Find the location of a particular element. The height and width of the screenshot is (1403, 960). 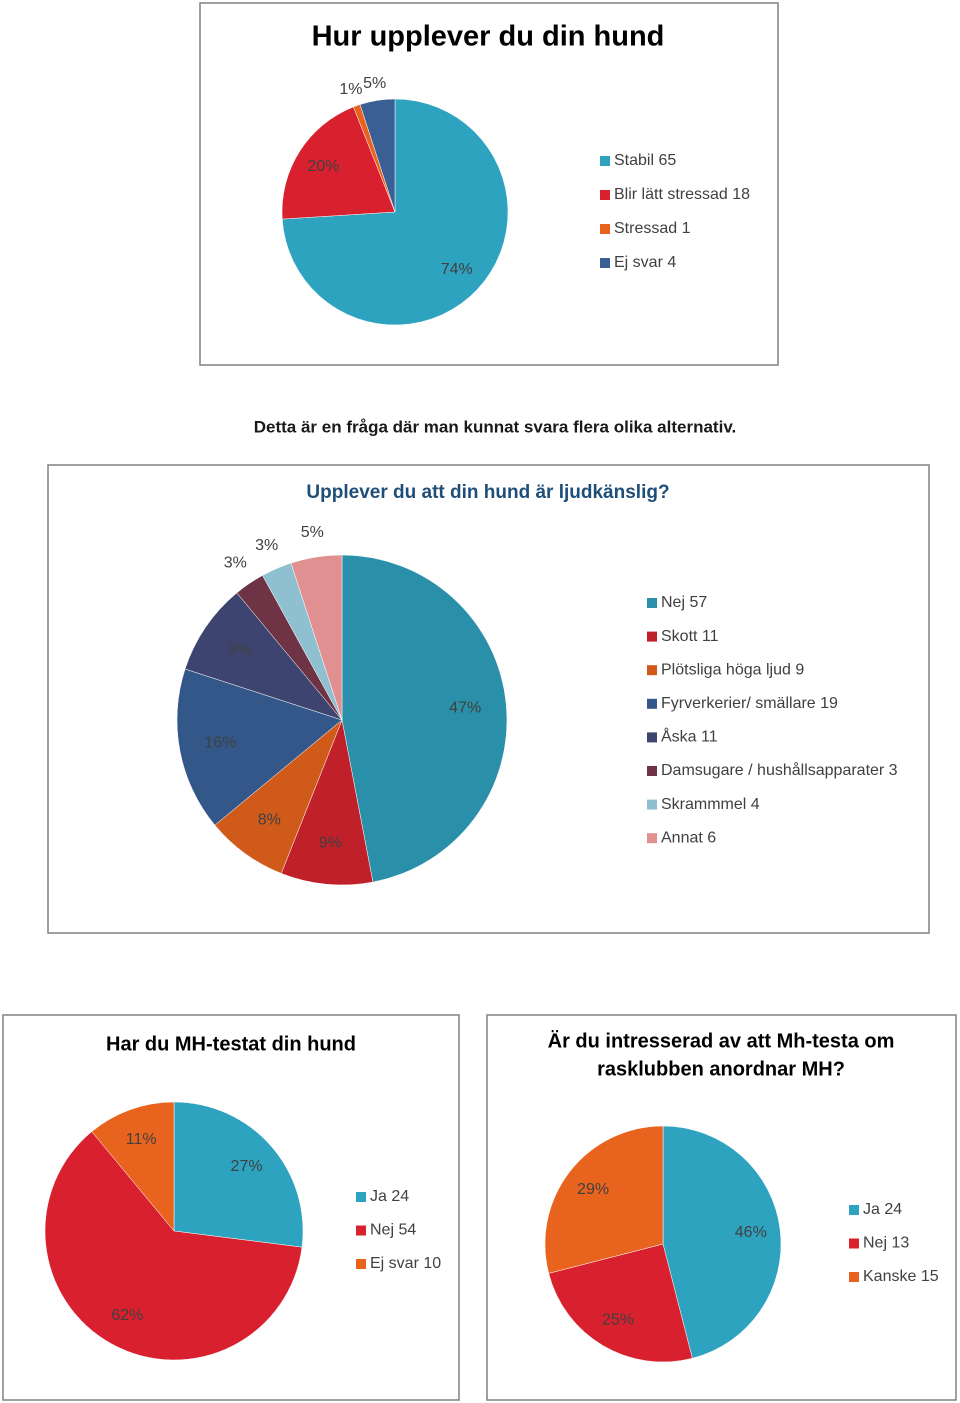

data-label: 62% is located at coordinates (127, 1315).